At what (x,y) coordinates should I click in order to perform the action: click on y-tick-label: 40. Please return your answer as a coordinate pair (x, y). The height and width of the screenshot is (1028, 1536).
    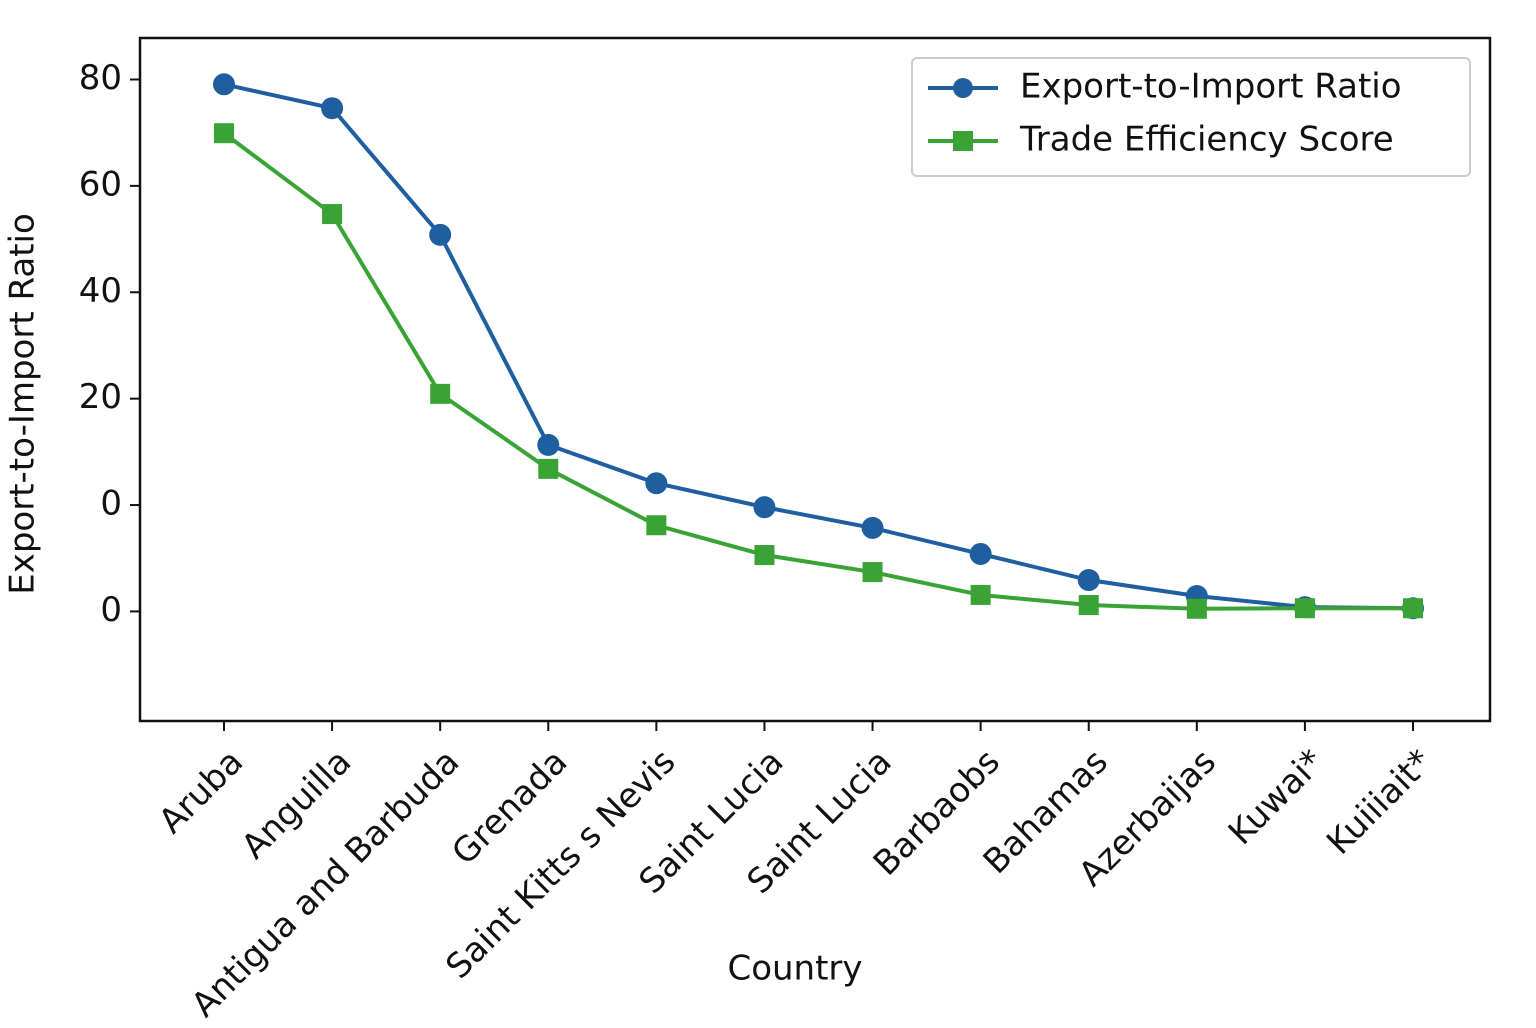
    Looking at the image, I should click on (100, 291).